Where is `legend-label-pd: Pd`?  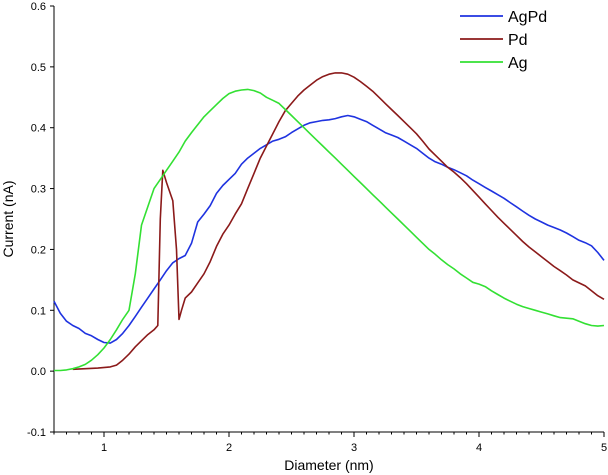 legend-label-pd: Pd is located at coordinates (518, 40).